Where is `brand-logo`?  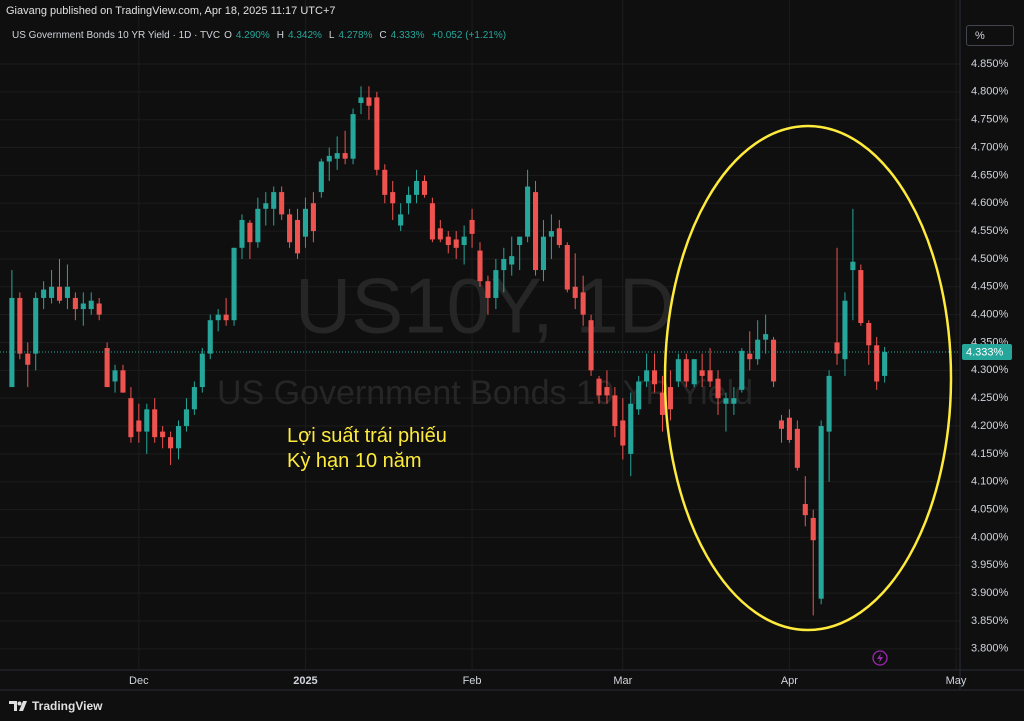 brand-logo is located at coordinates (18, 706).